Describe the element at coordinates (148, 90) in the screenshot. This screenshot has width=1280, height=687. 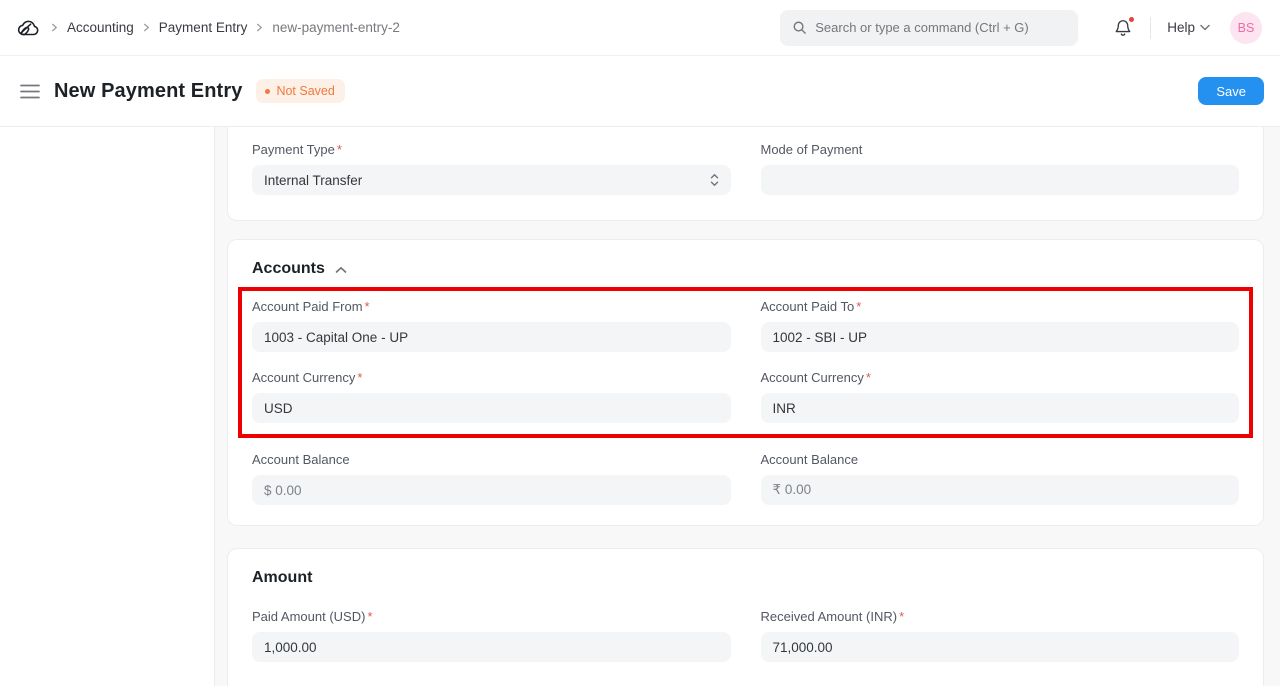
I see `page-title: New Payment Entry` at that location.